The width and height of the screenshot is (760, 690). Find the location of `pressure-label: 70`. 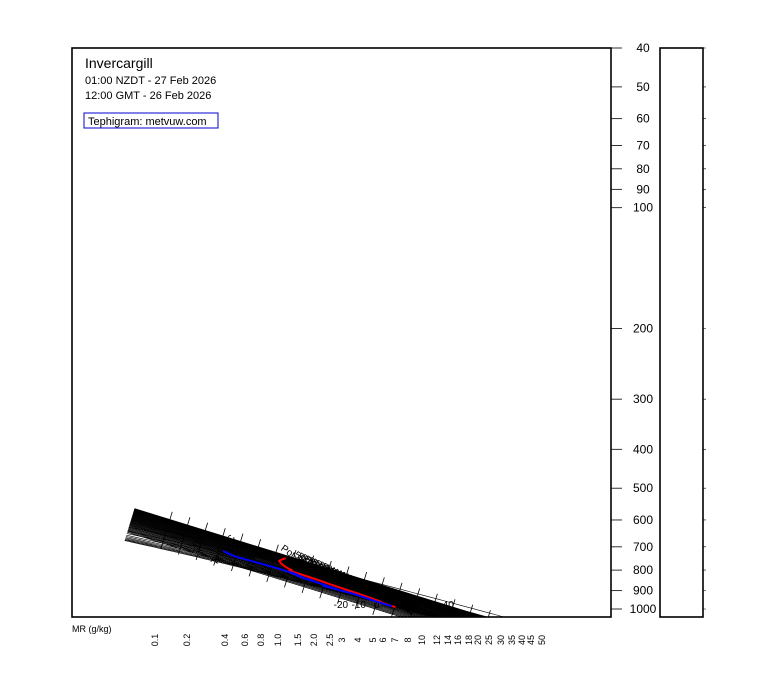

pressure-label: 70 is located at coordinates (643, 146).